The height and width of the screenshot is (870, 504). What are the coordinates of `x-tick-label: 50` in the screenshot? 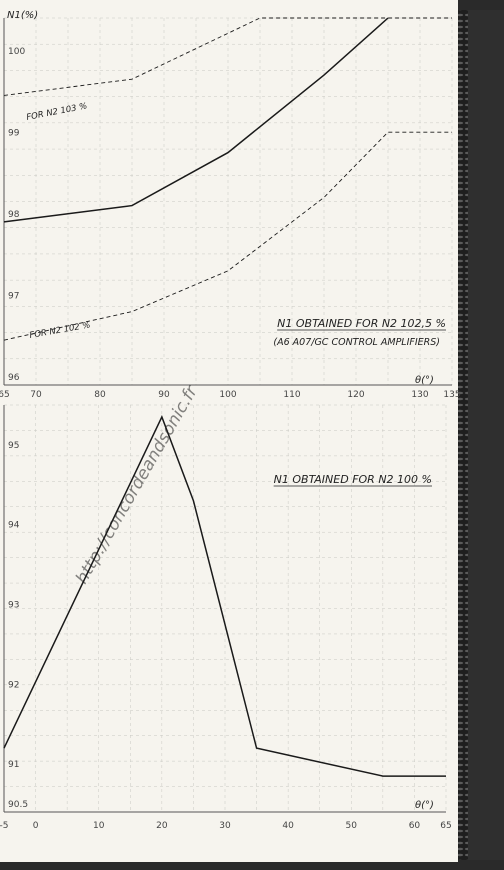 It's located at (352, 826).